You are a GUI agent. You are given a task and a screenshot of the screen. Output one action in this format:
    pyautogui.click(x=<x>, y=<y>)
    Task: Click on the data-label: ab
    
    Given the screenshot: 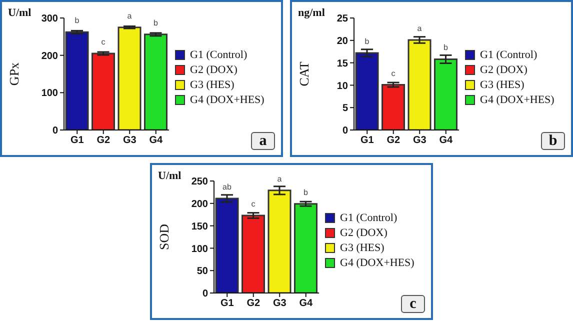 What is the action you would take?
    pyautogui.click(x=227, y=187)
    